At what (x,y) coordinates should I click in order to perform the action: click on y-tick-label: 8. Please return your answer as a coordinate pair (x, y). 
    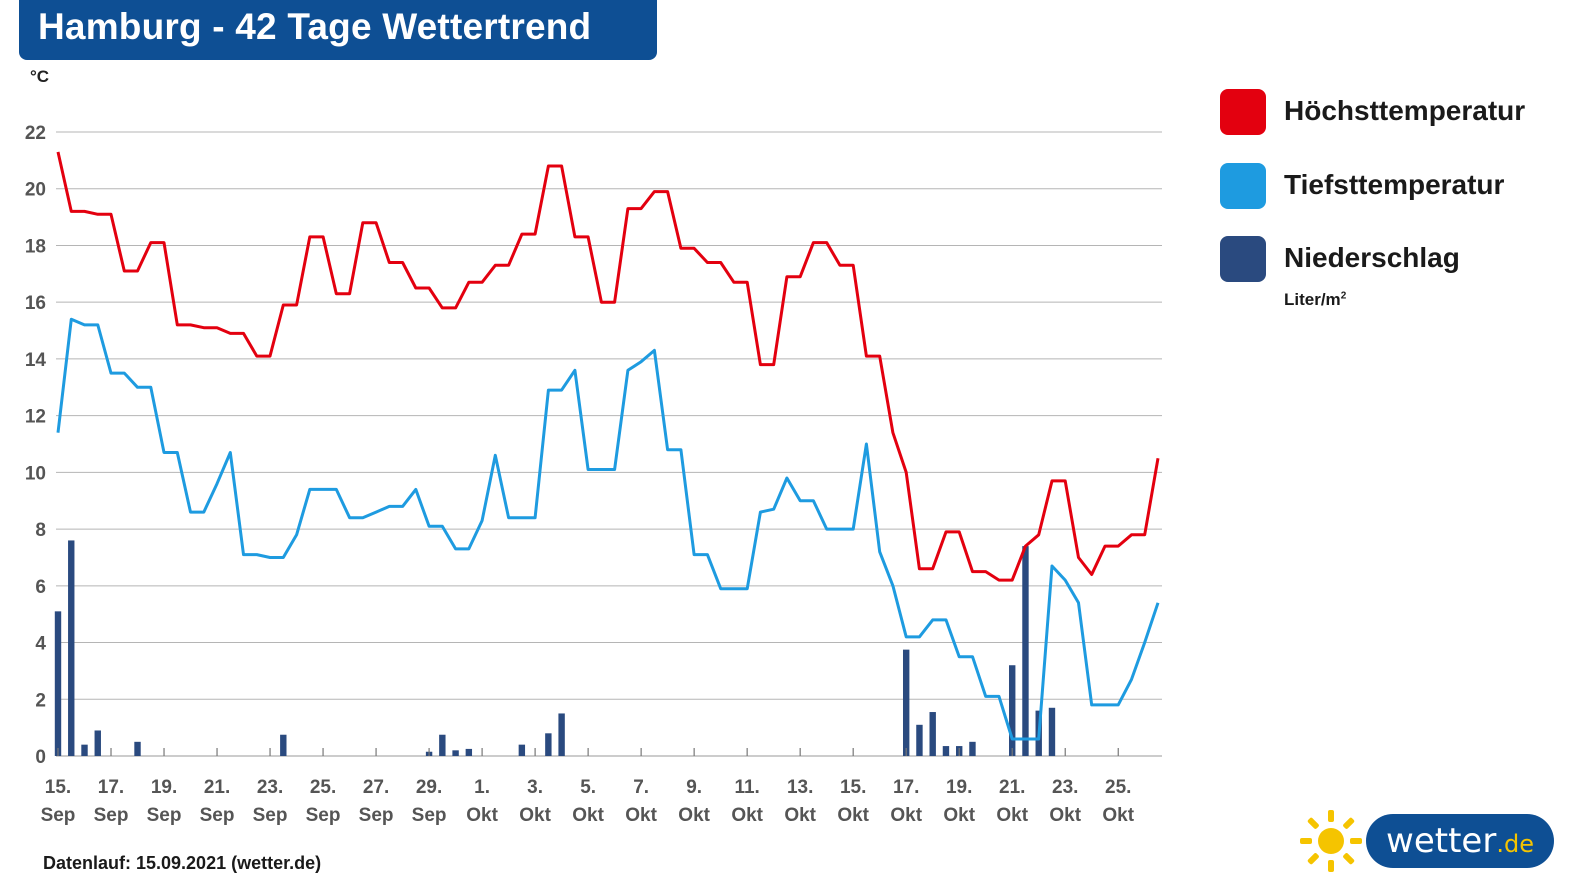
    Looking at the image, I should click on (40, 530).